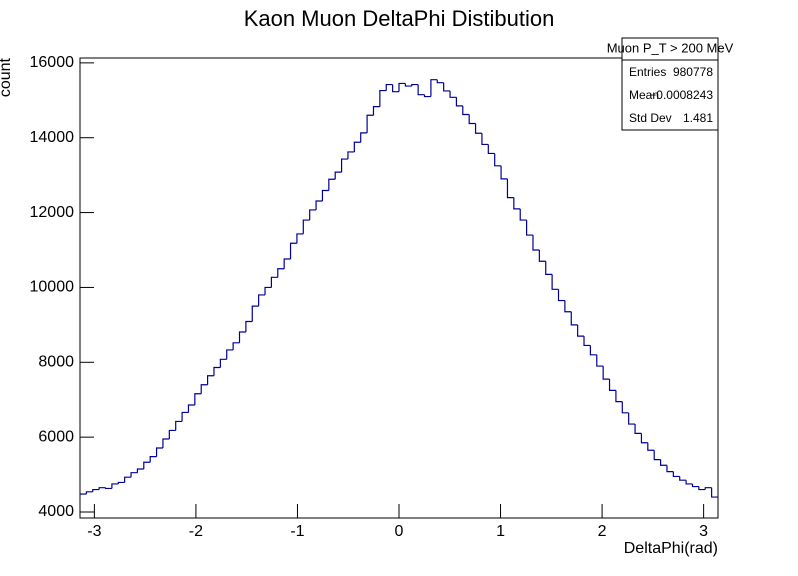 The height and width of the screenshot is (576, 798). Describe the element at coordinates (703, 531) in the screenshot. I see `x-tick-label: 3` at that location.